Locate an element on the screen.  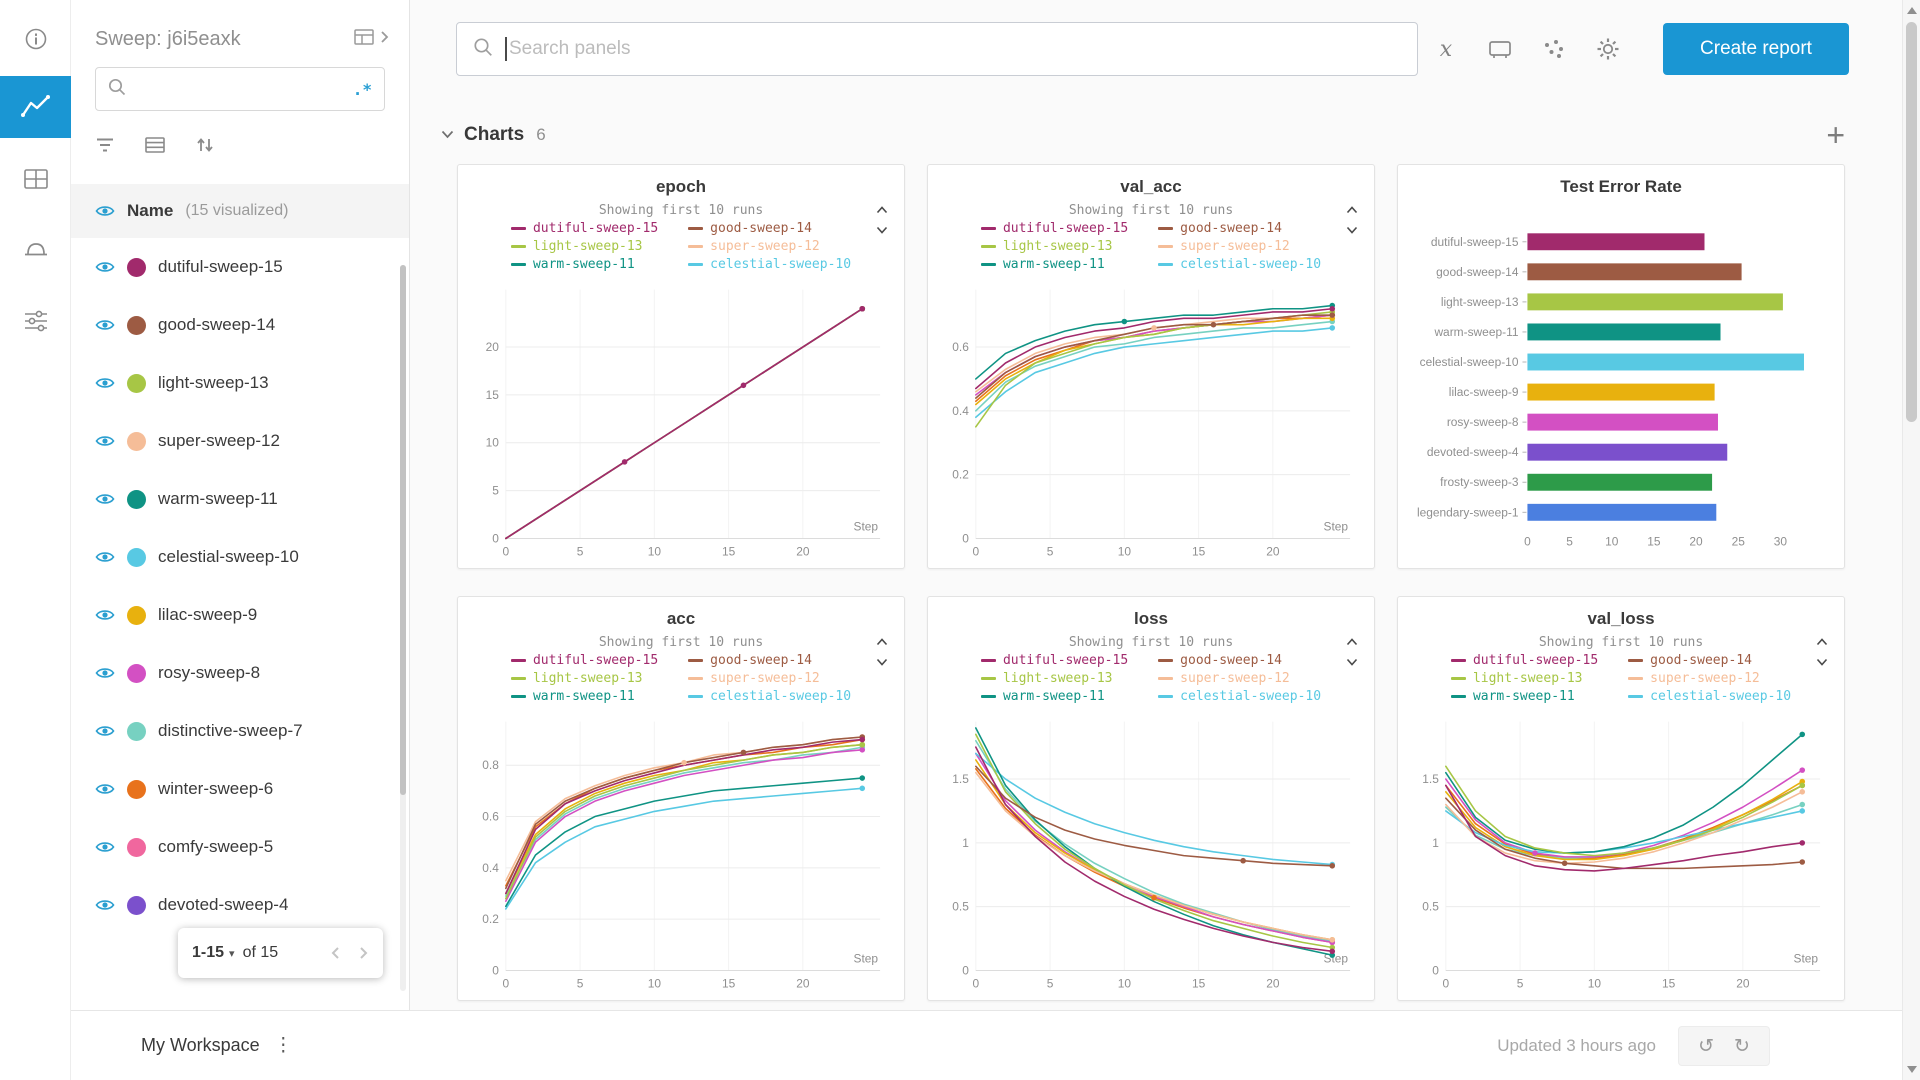
filter-icon is located at coordinates (105, 147).